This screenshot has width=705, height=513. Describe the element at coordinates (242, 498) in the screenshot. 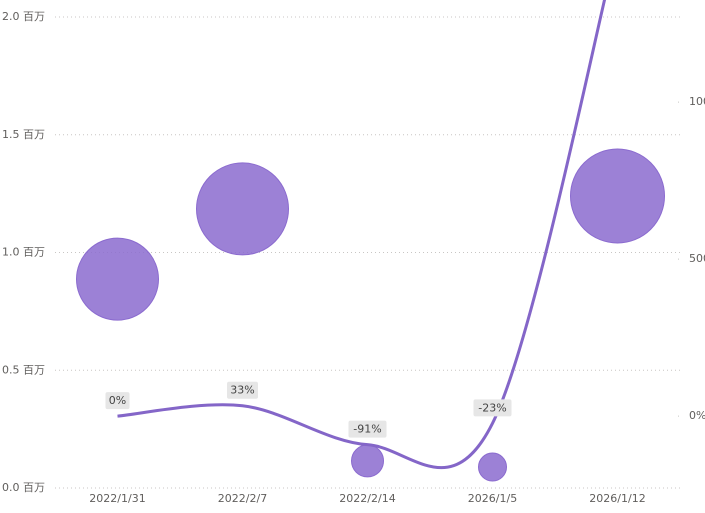

I see `x-tick-label: 2022/2/7` at that location.